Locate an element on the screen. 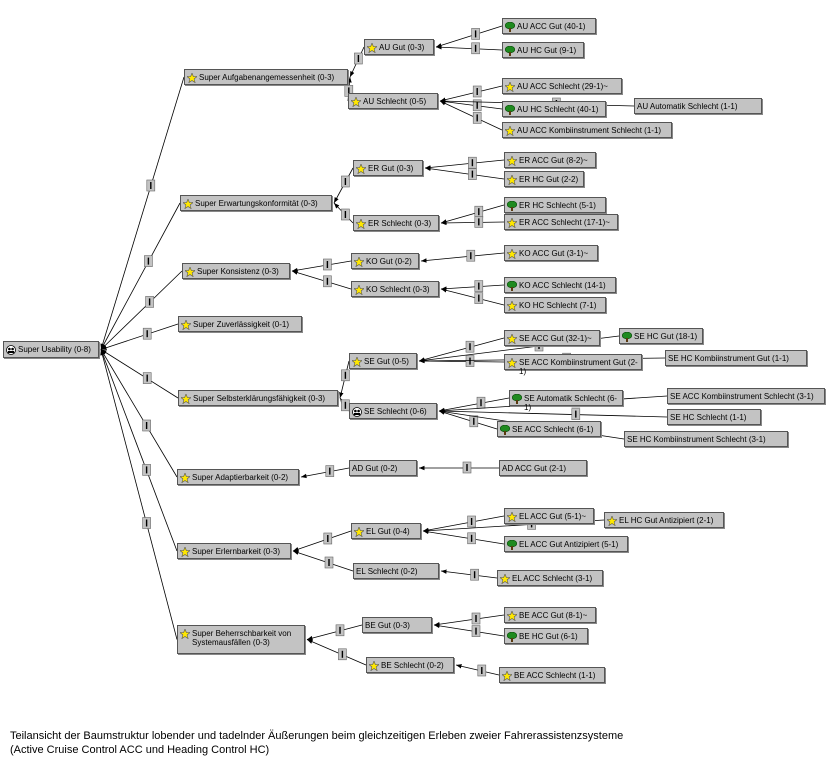 The width and height of the screenshot is (827, 770). tree-node: ER HC Gut (2-2) is located at coordinates (544, 179).